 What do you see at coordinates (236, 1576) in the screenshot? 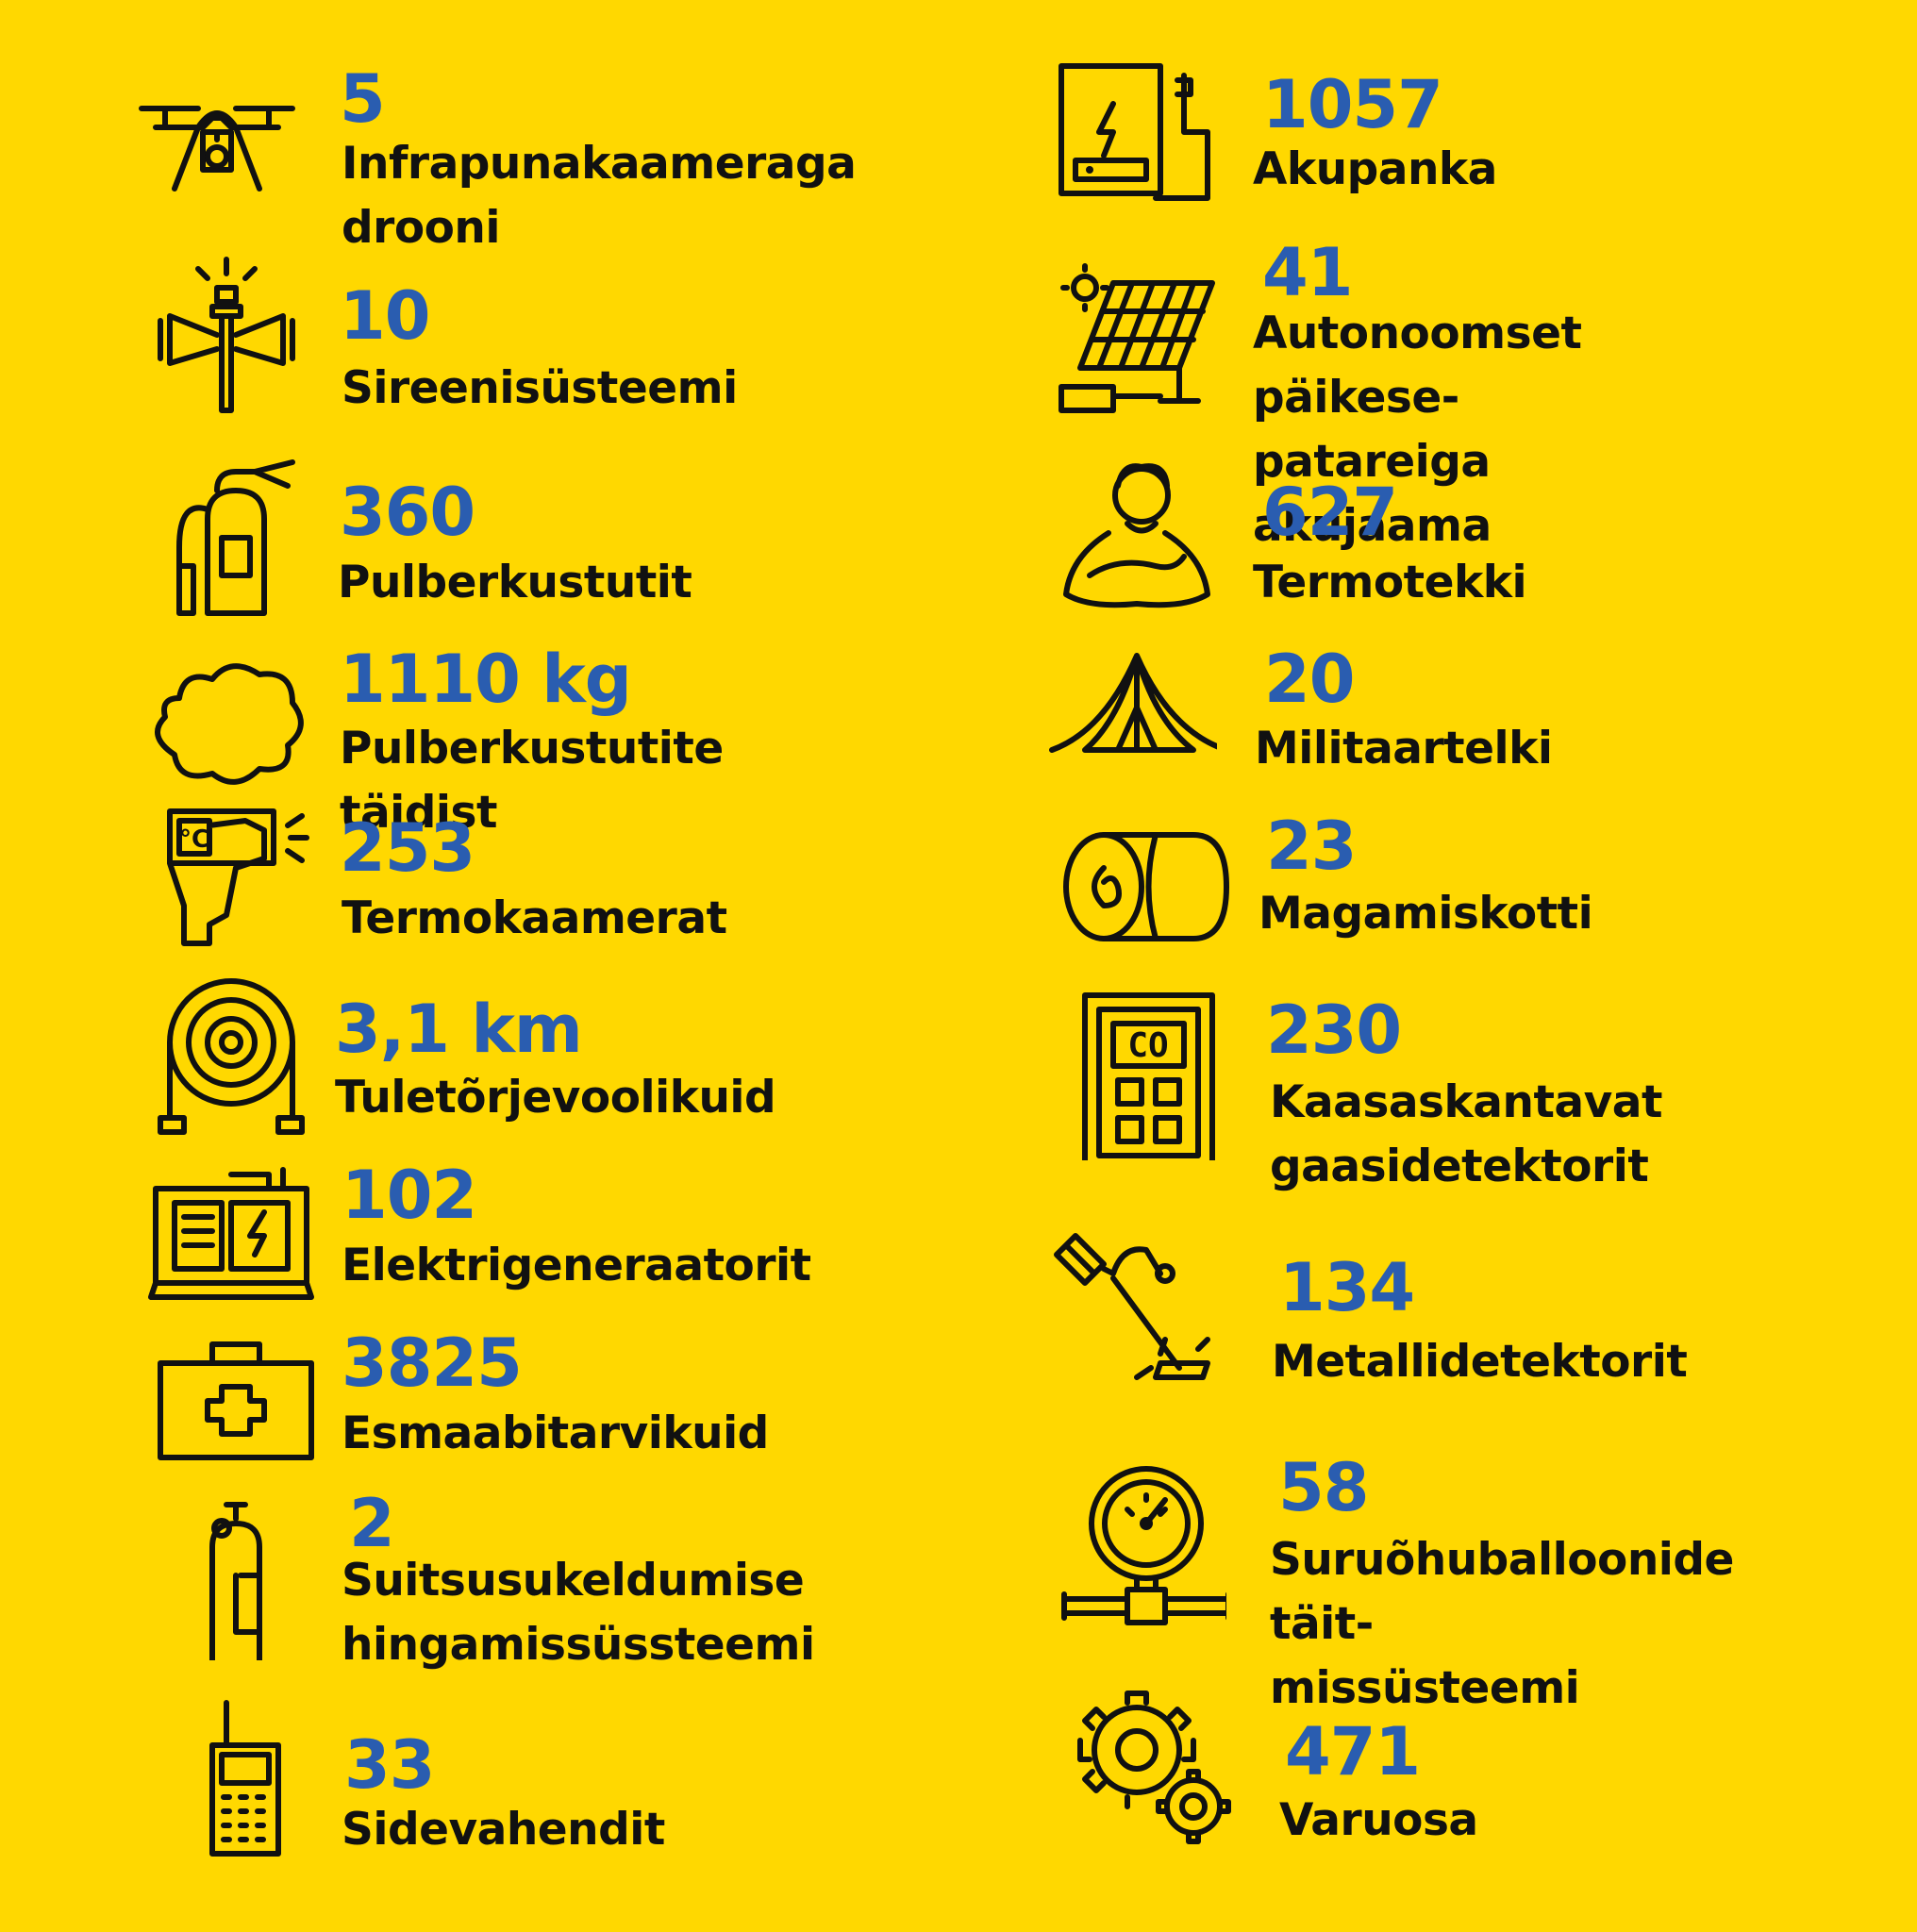
I see `breathing-tank-icon` at bounding box center [236, 1576].